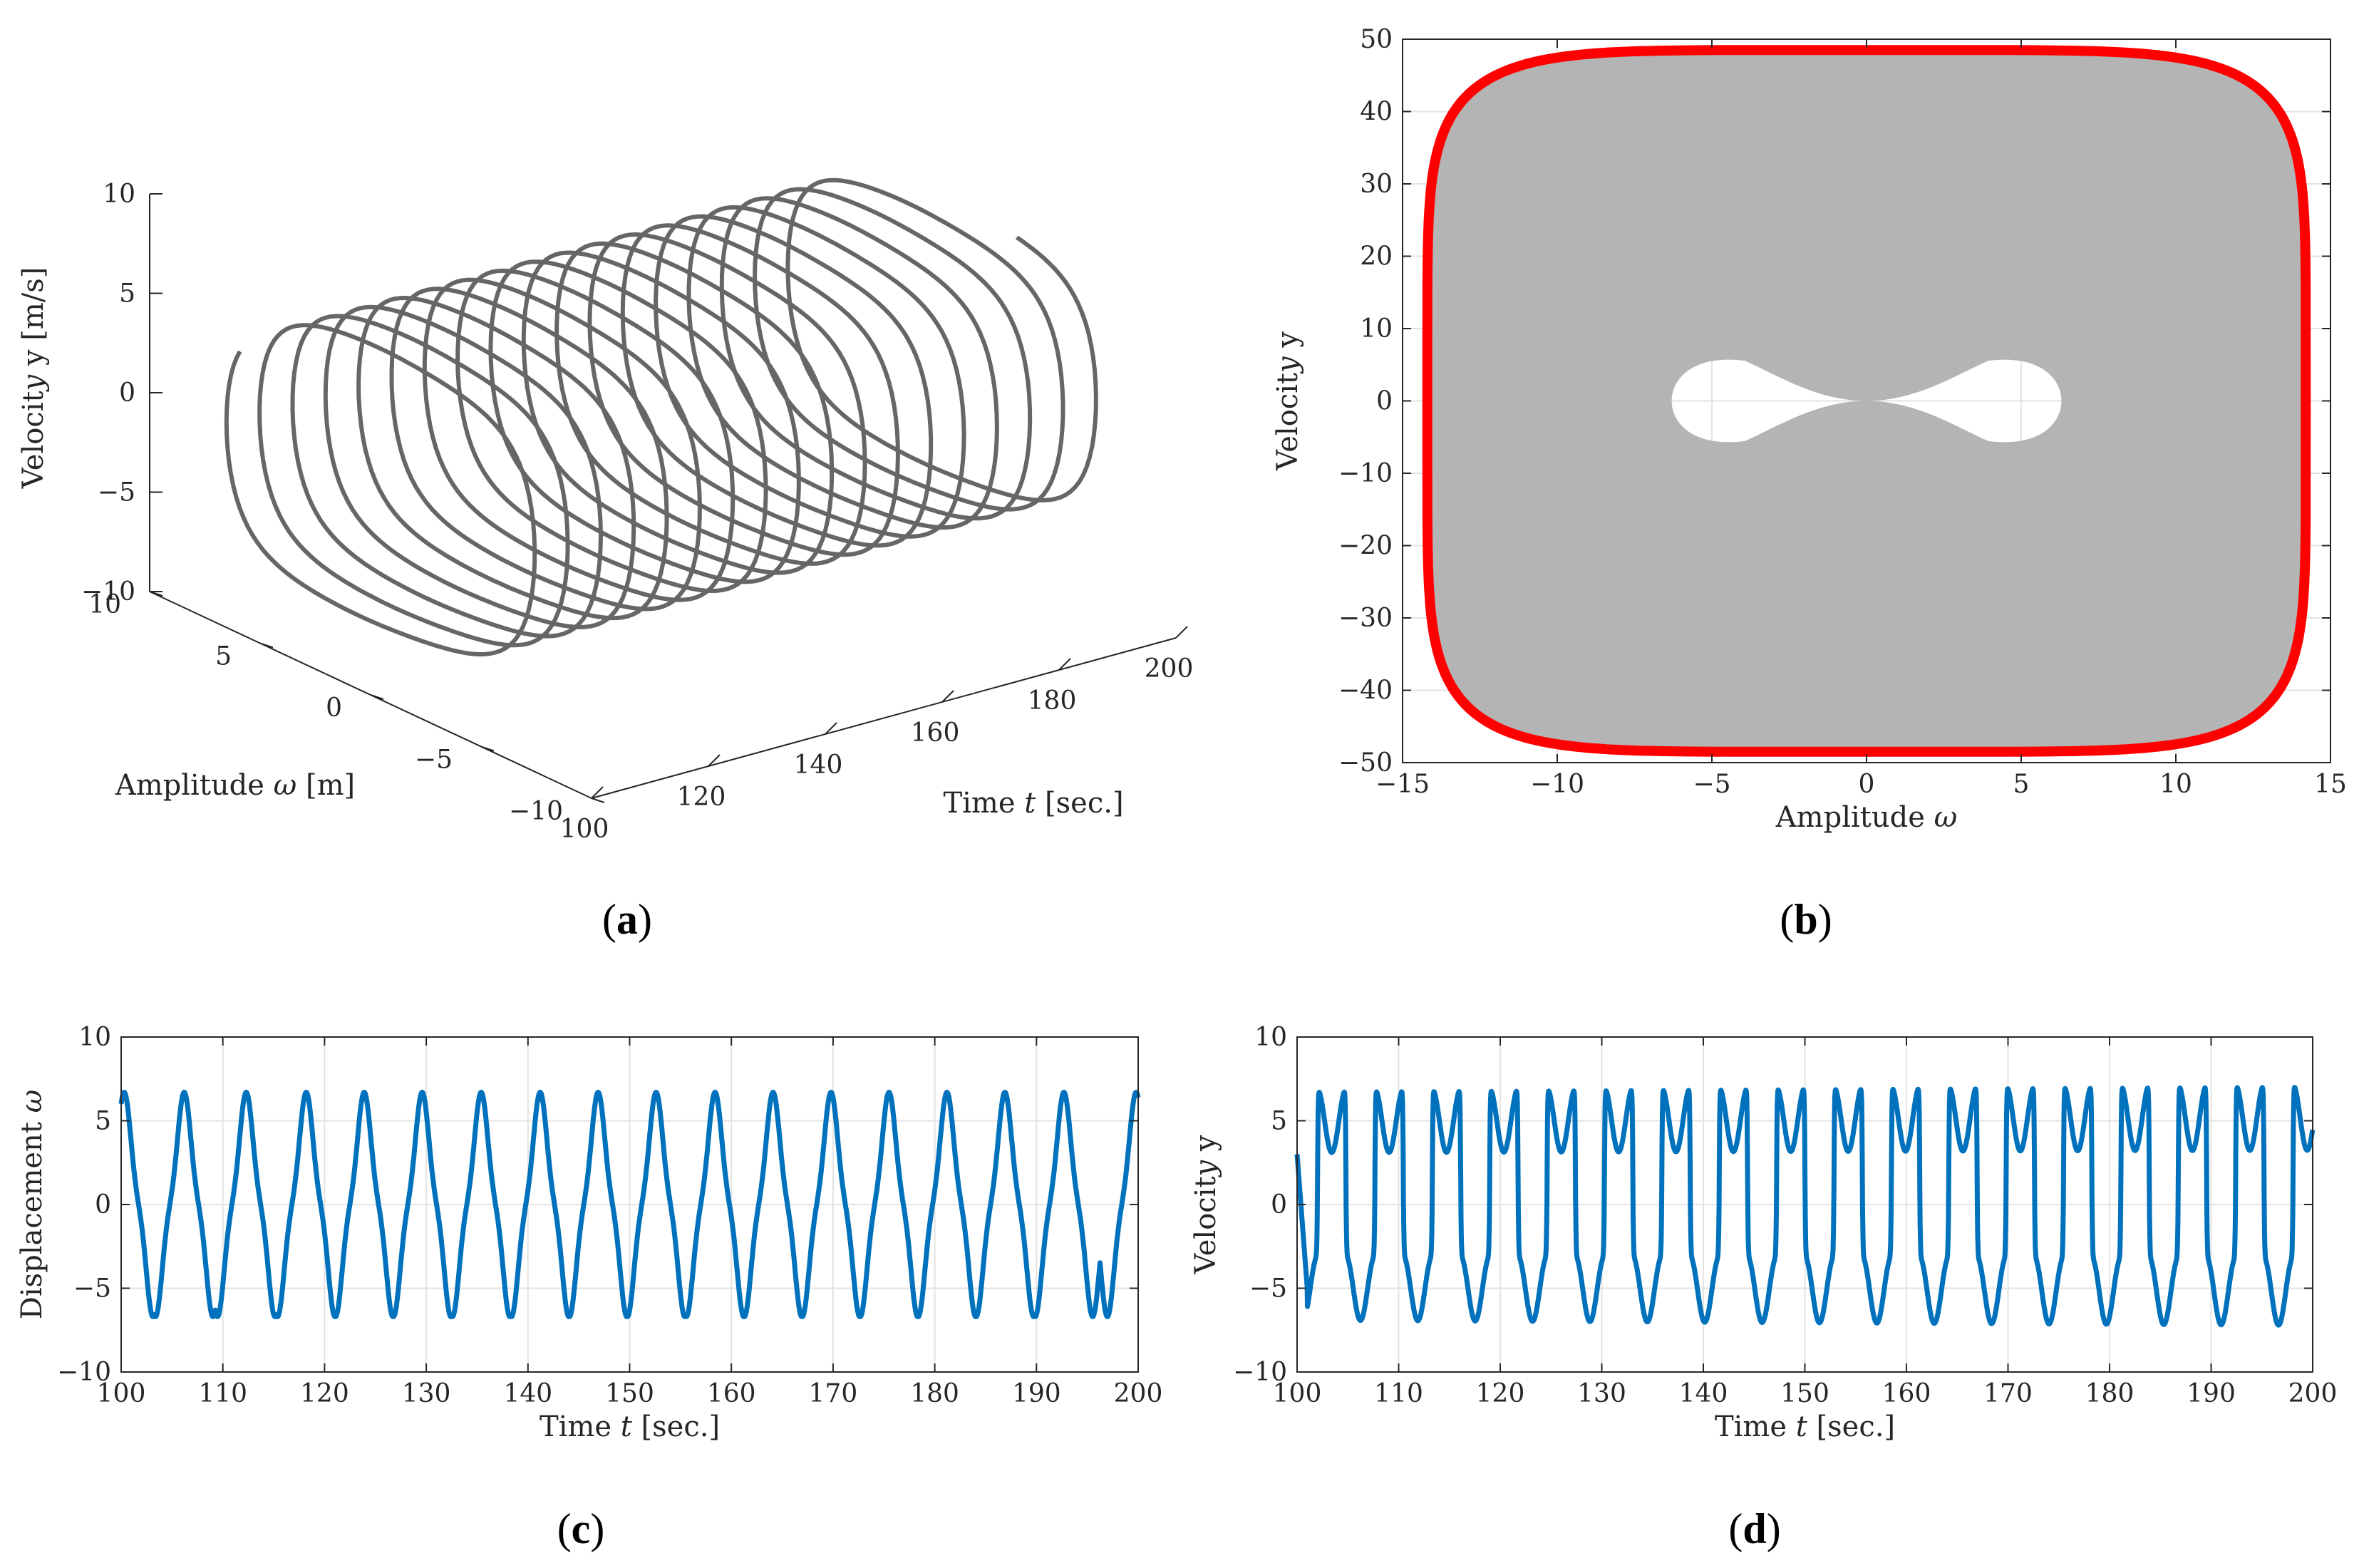 The width and height of the screenshot is (2359, 1568). I want to click on caption-c-letter: c, so click(581, 1528).